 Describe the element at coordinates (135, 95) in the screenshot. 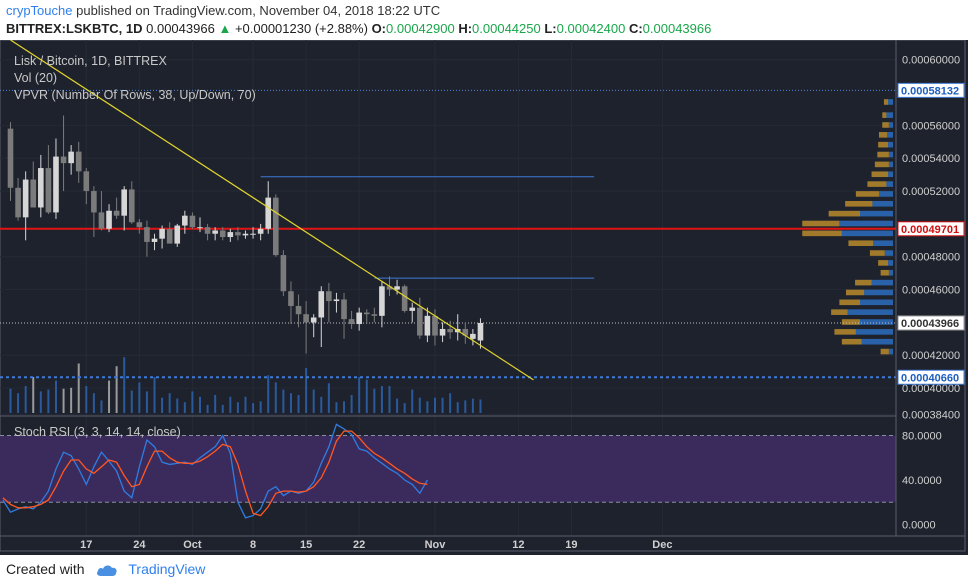

I see `legend-vpvr: VPVR (Number Of Rows, 38, Up/Down, 70)` at that location.